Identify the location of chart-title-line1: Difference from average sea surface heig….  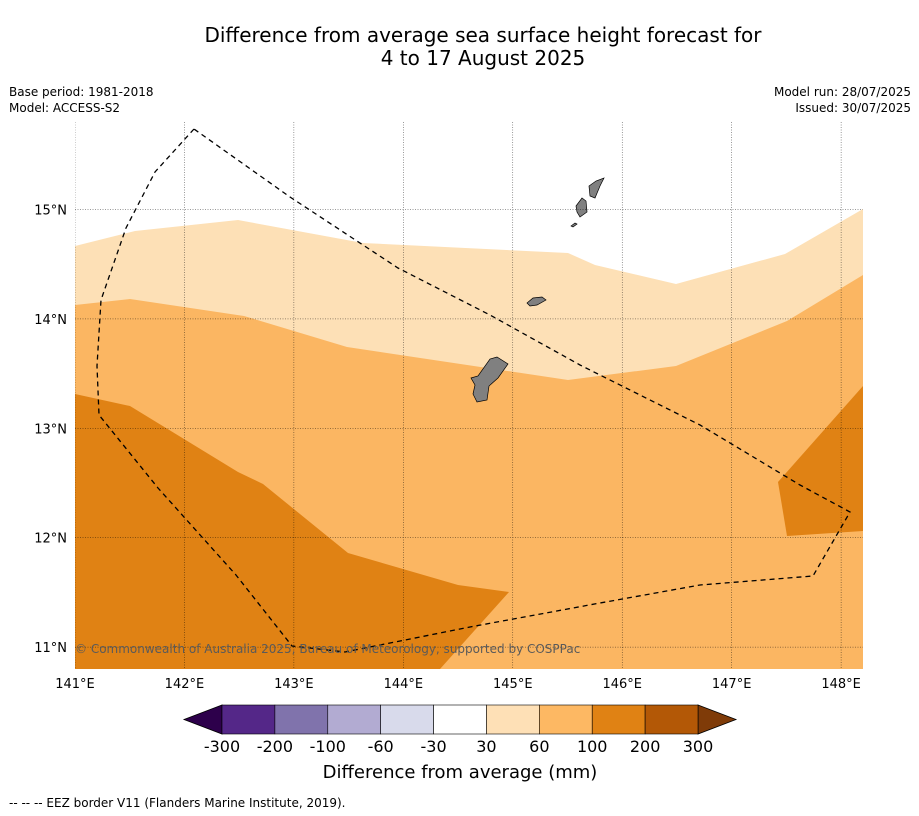
(483, 35).